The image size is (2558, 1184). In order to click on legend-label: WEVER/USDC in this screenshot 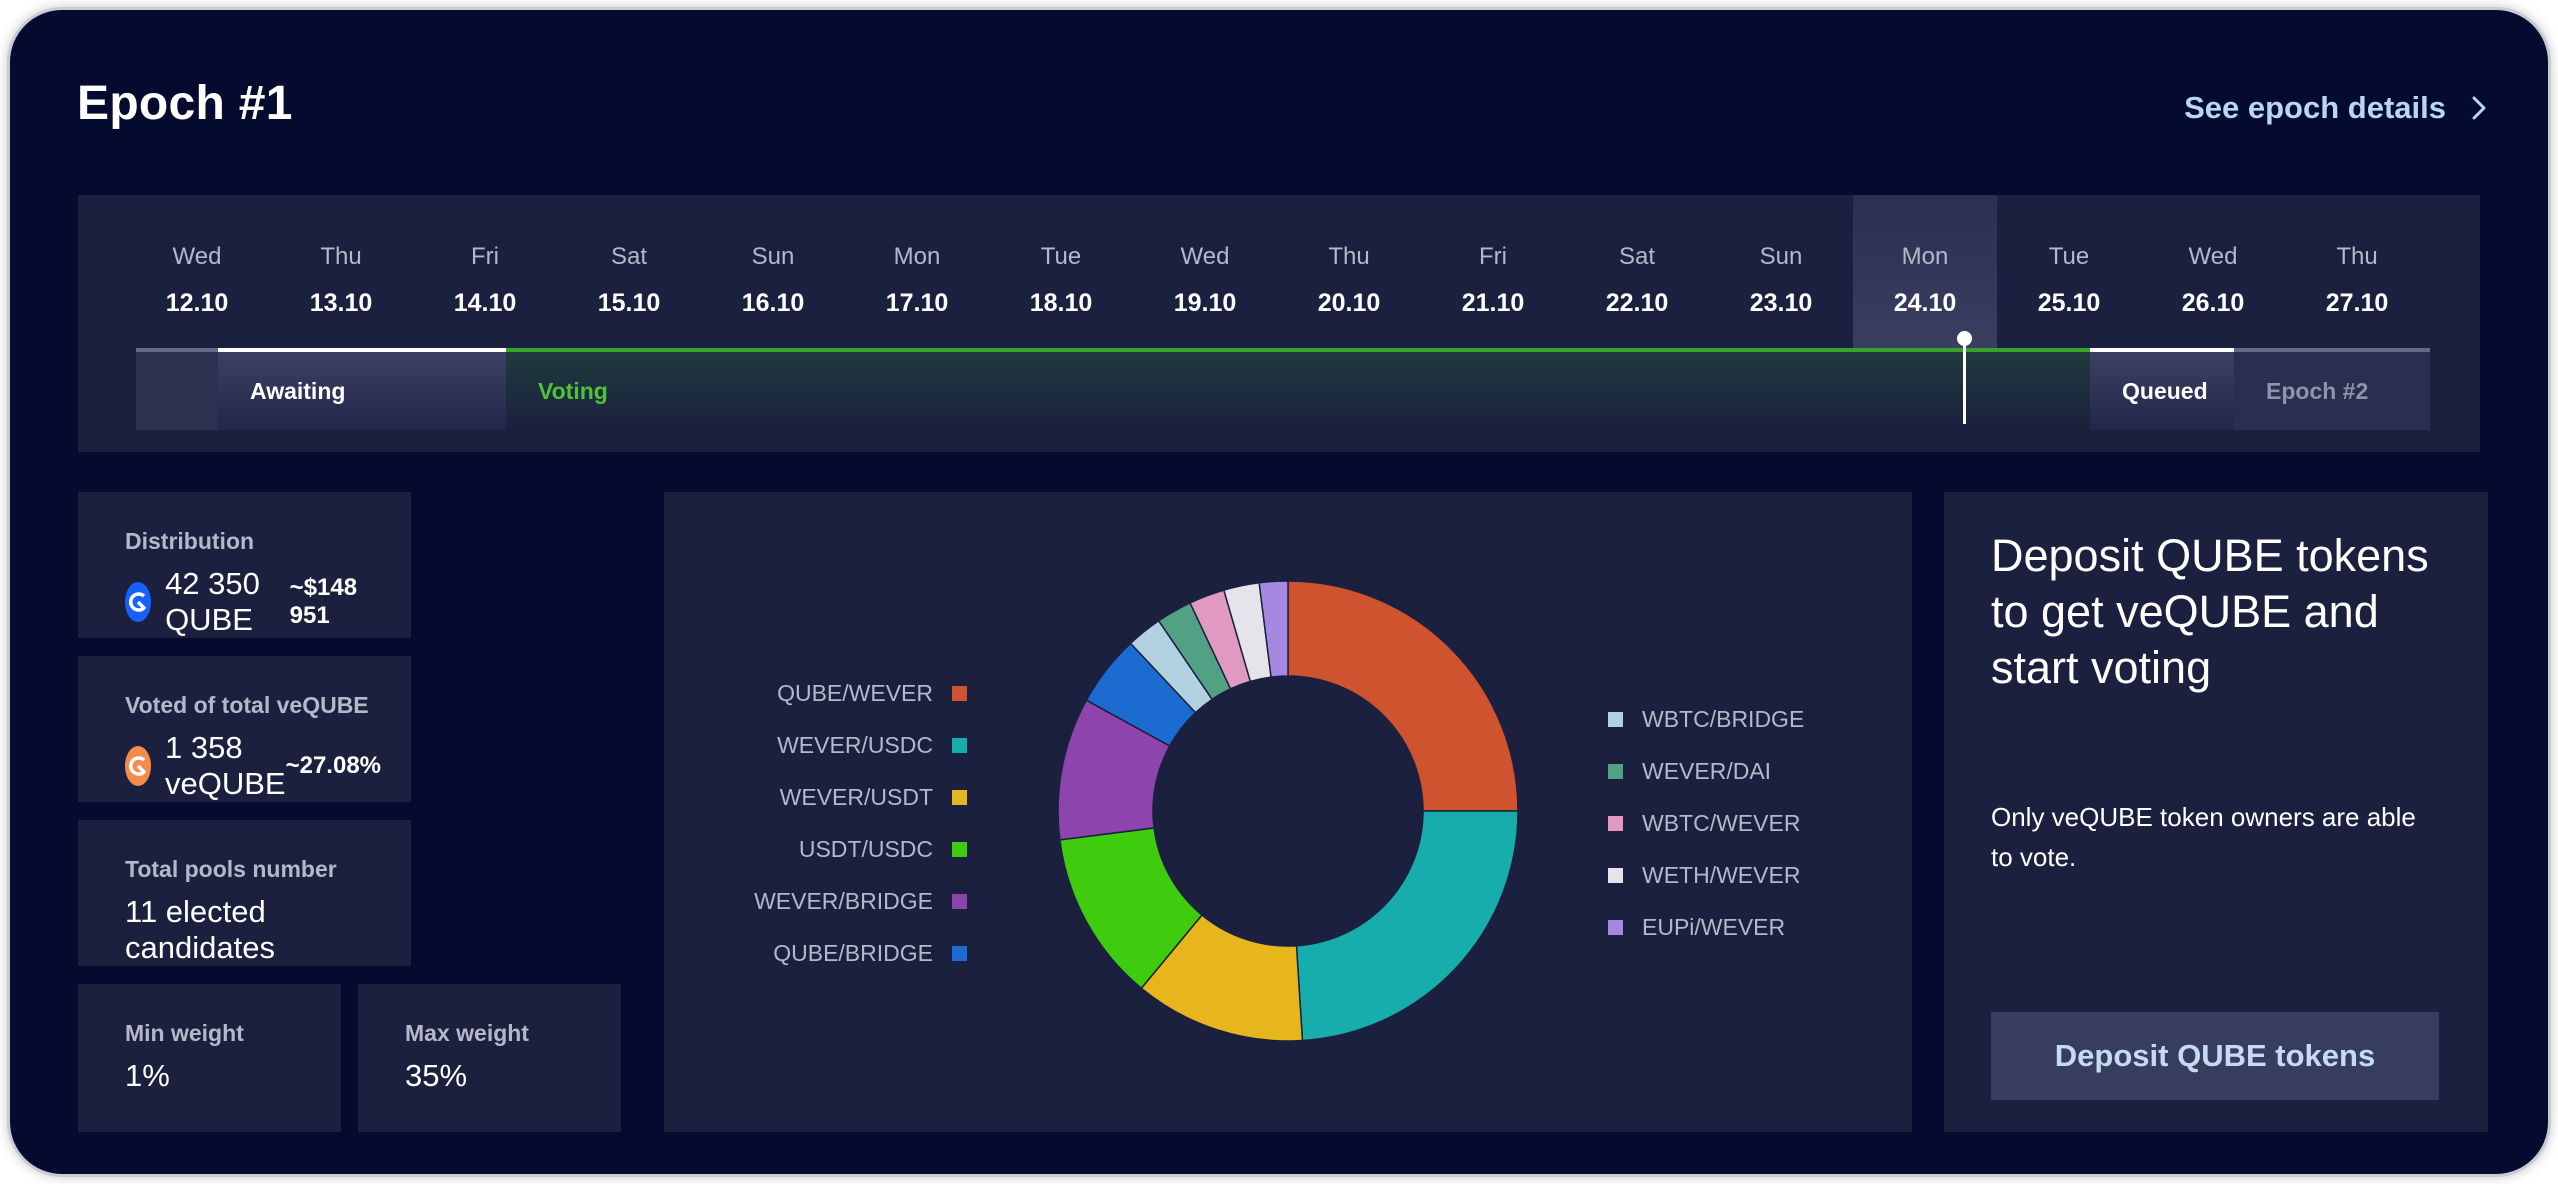, I will do `click(855, 744)`.